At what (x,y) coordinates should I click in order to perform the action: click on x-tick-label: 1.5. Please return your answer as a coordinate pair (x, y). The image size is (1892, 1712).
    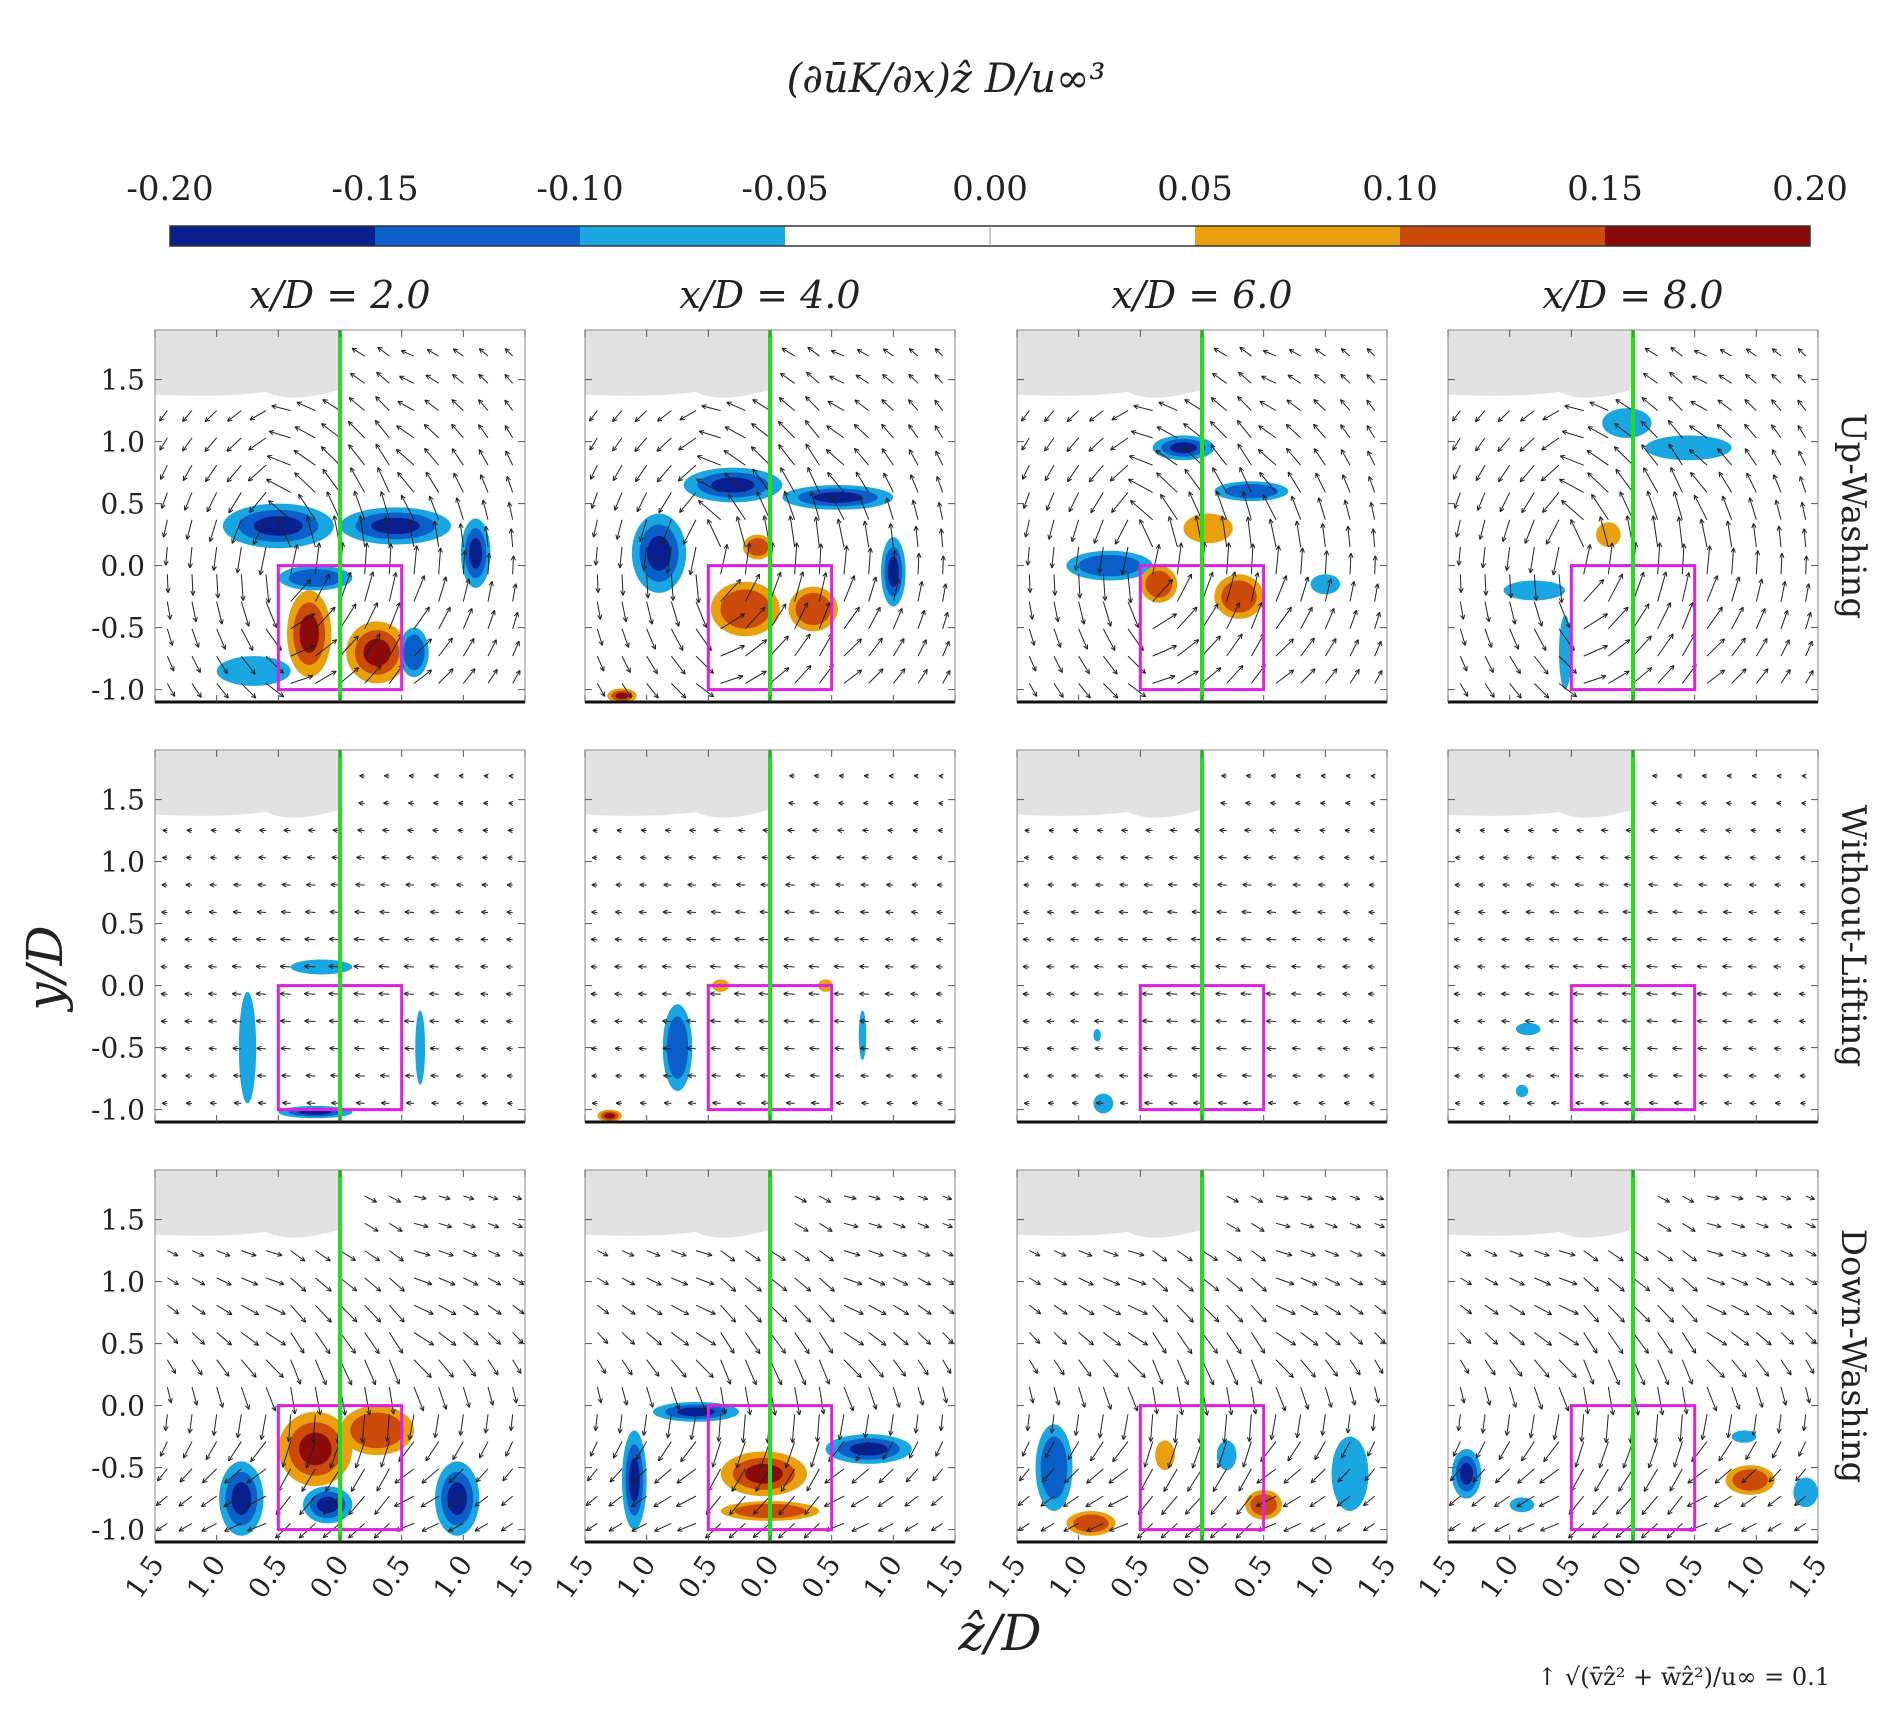
    Looking at the image, I should click on (574, 1576).